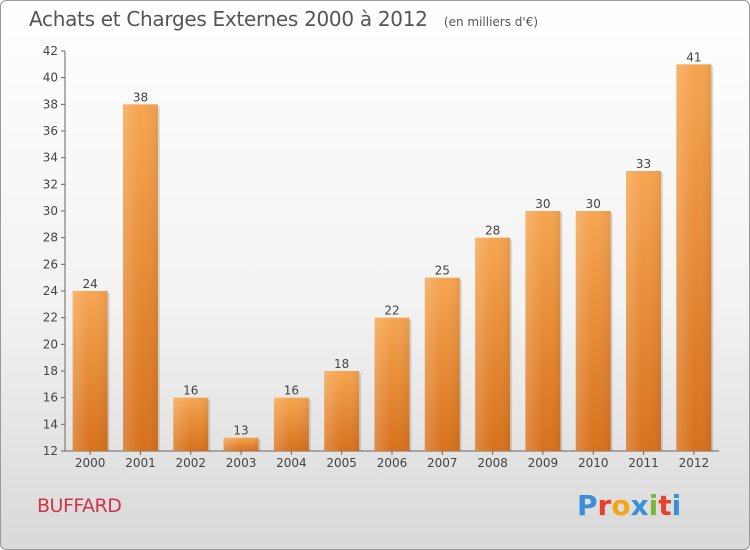  What do you see at coordinates (90, 463) in the screenshot?
I see `x-tick-label: 2000` at bounding box center [90, 463].